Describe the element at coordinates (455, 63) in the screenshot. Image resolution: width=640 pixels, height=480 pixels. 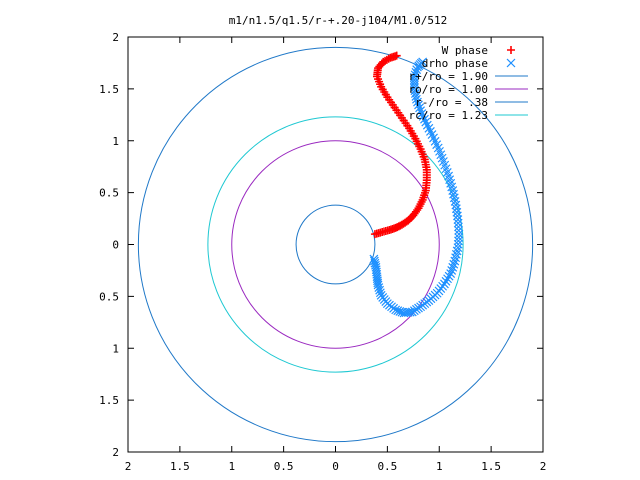
I see `legend-label: drho phase` at that location.